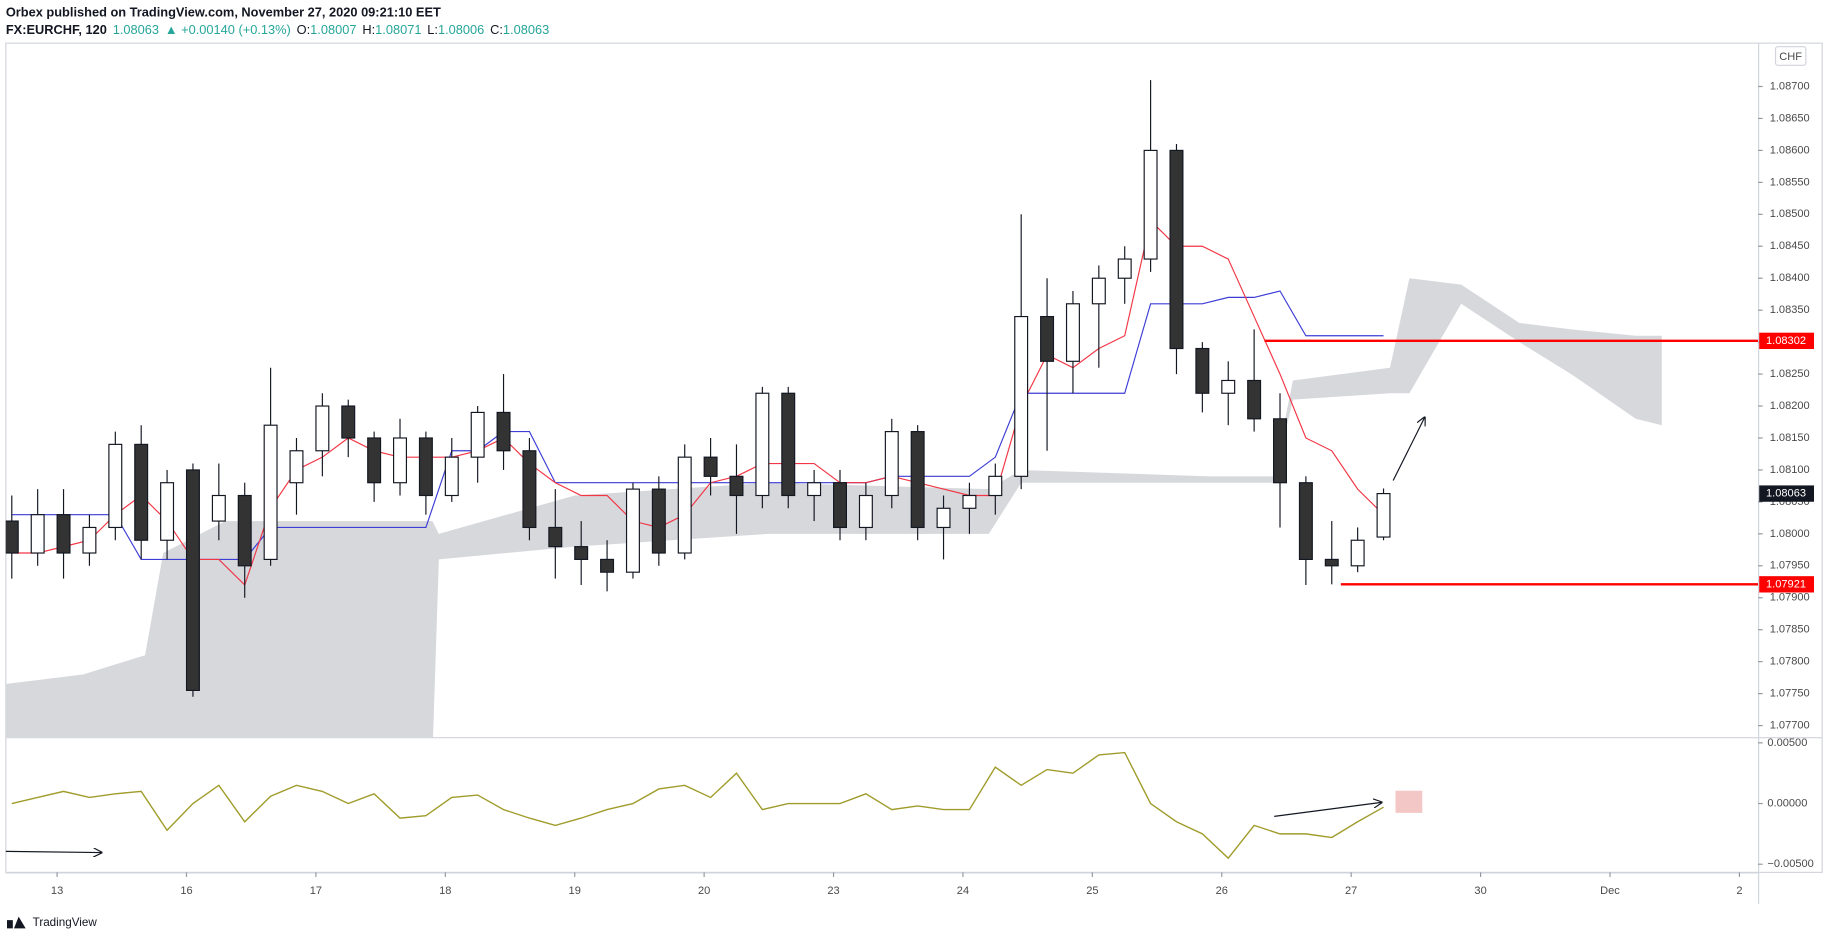 The image size is (1828, 940). What do you see at coordinates (963, 891) in the screenshot?
I see `x-tick-label: 24` at bounding box center [963, 891].